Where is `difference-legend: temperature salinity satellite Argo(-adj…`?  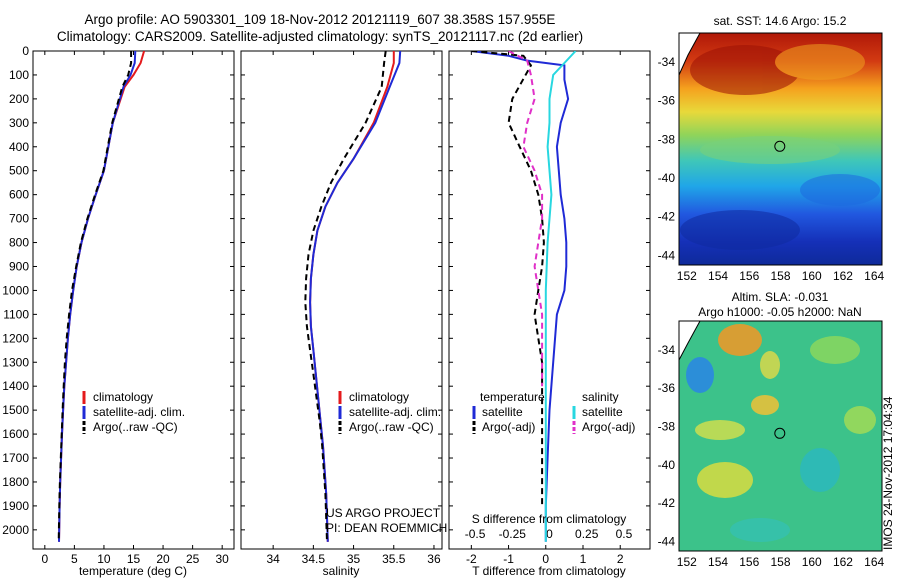 difference-legend: temperature salinity satellite Argo(-adj… is located at coordinates (553, 412).